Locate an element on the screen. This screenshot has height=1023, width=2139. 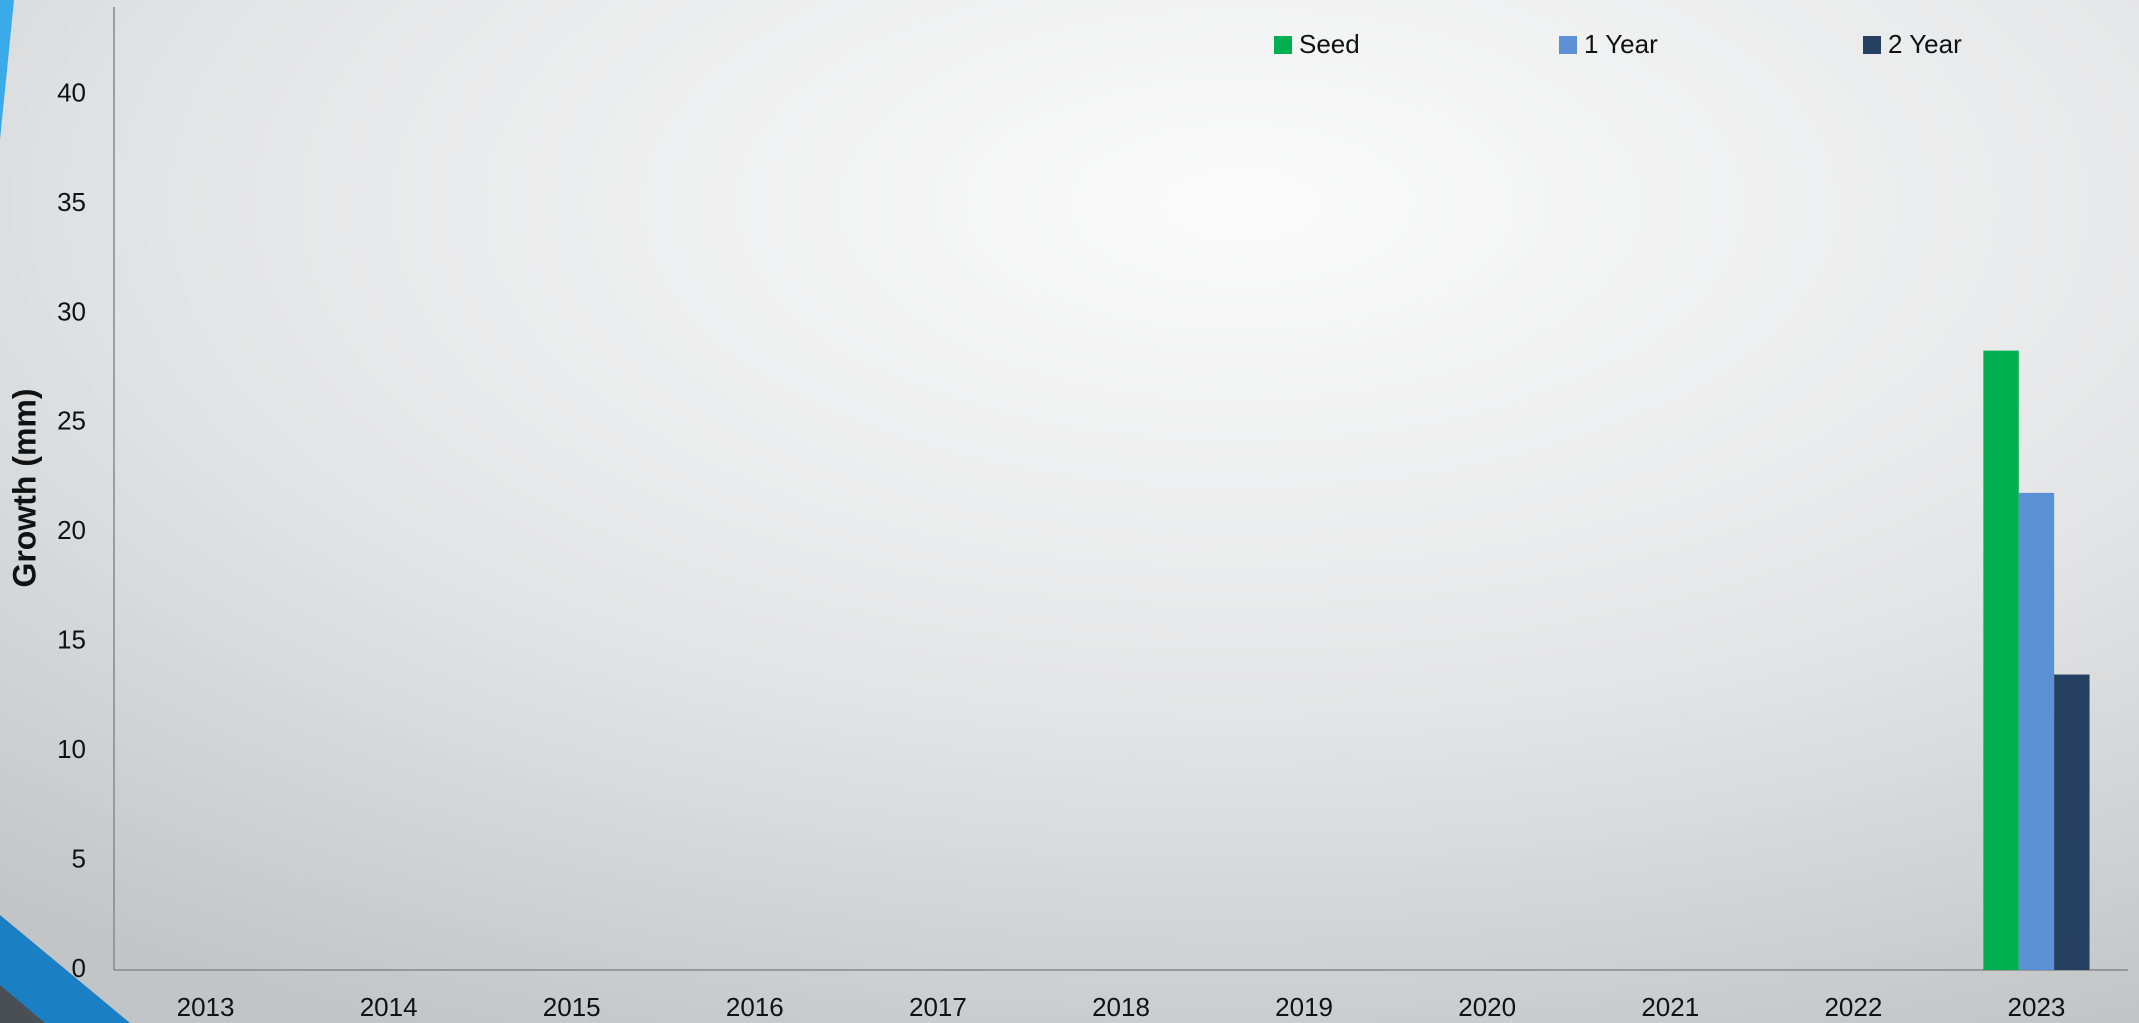
y-axis-label: Growth (mm) is located at coordinates (24, 487).